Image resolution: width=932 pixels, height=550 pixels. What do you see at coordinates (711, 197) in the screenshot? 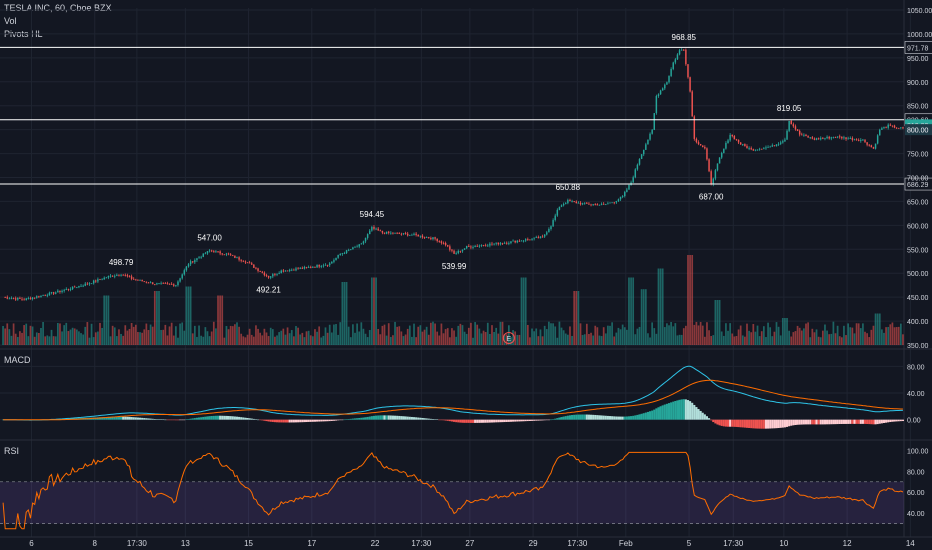
I see `pivot-label: 687.00` at bounding box center [711, 197].